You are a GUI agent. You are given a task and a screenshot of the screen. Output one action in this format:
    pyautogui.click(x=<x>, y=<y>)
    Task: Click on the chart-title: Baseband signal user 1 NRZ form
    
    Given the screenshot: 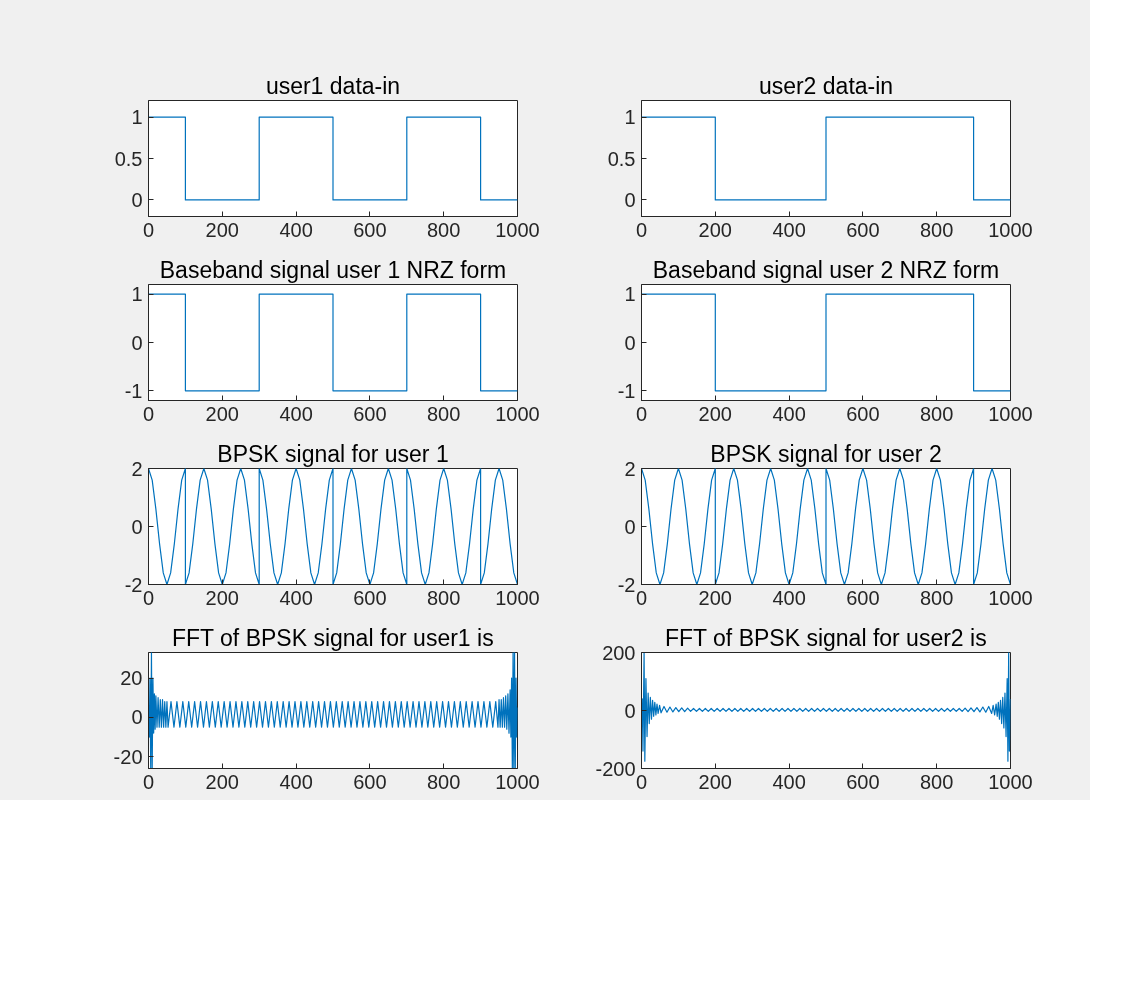 What is the action you would take?
    pyautogui.click(x=333, y=270)
    